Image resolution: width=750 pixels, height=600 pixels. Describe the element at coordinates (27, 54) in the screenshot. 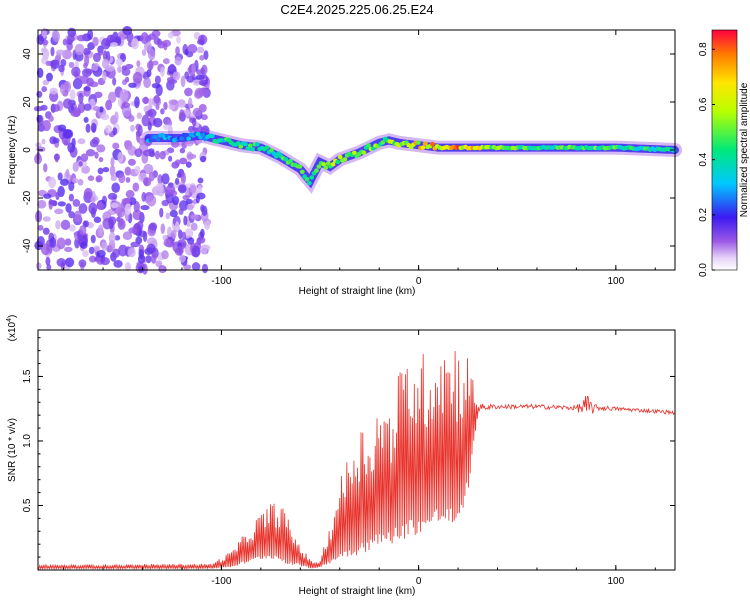

I see `spectrogram-y-tick-label: 40` at that location.